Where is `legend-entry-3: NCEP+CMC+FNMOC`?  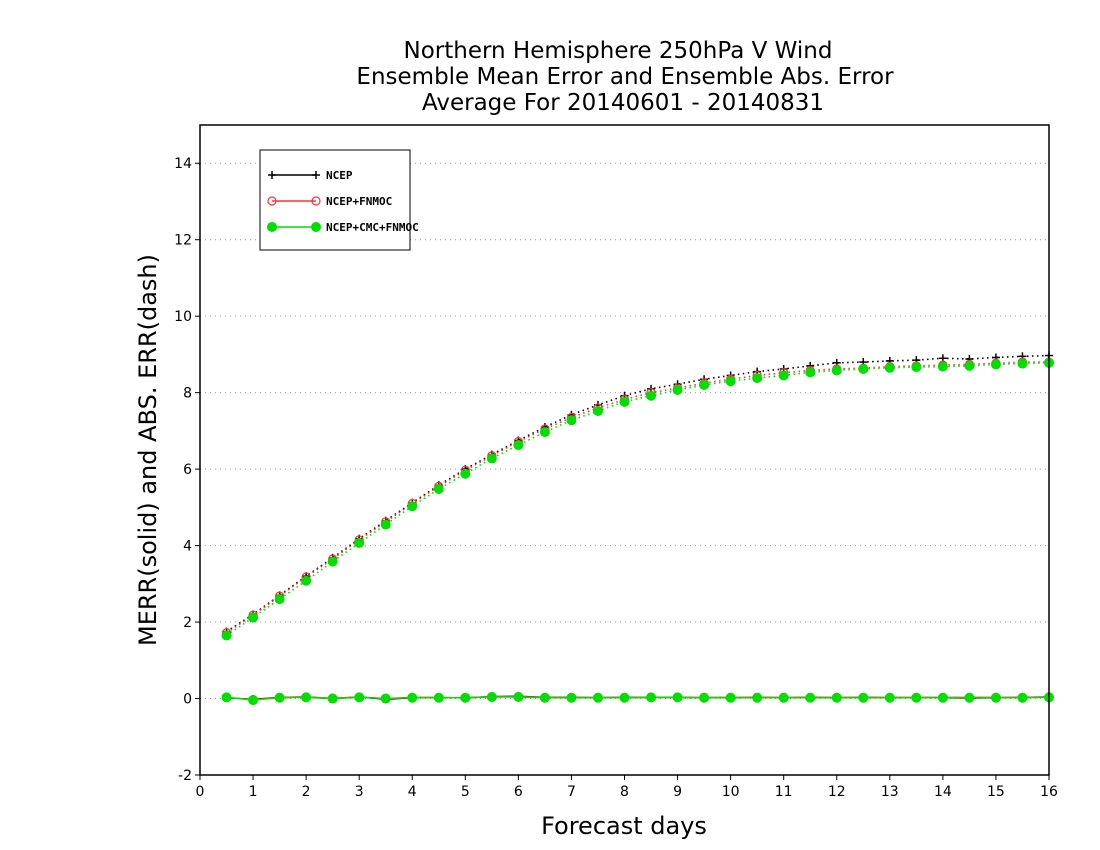 legend-entry-3: NCEP+CMC+FNMOC is located at coordinates (343, 227).